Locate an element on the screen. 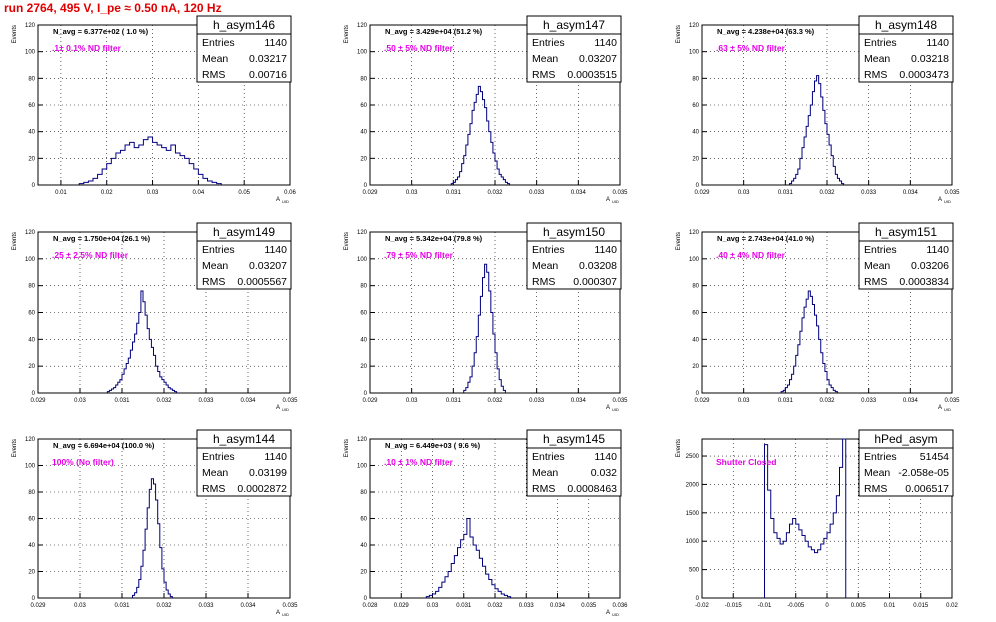  stats-title: h_asym147 is located at coordinates (574, 25).